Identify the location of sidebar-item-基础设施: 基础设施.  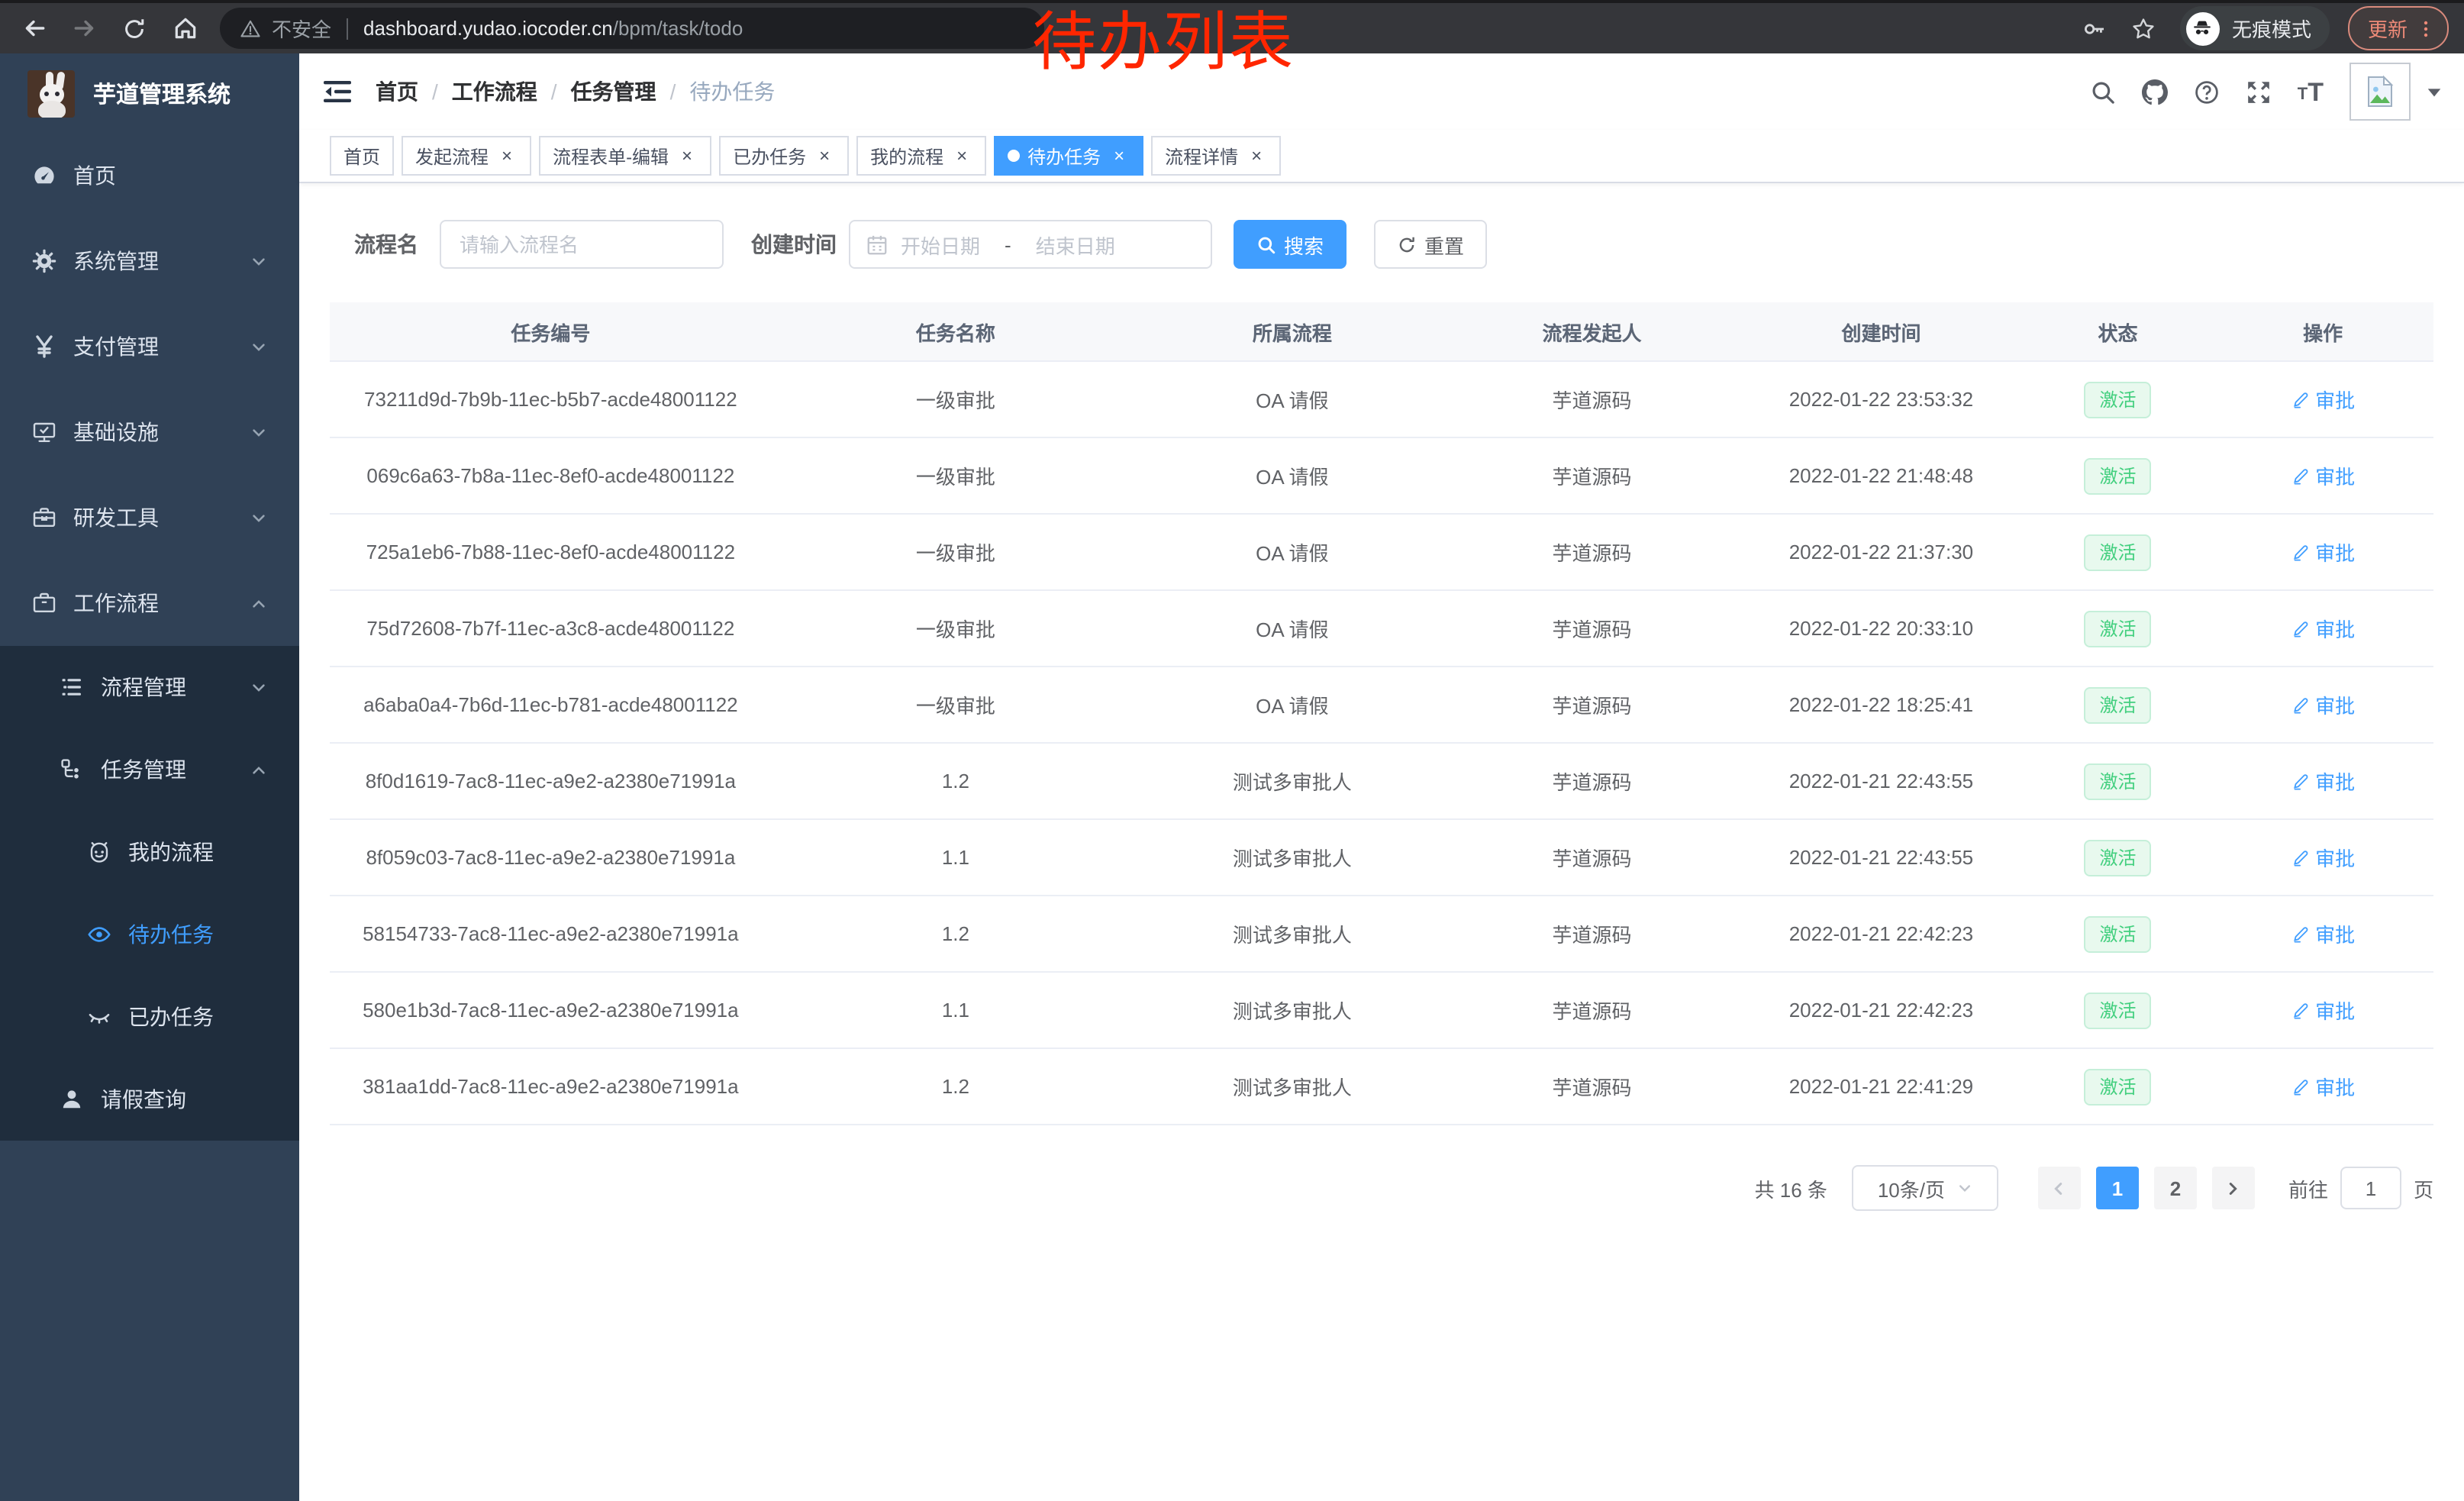
(150, 432).